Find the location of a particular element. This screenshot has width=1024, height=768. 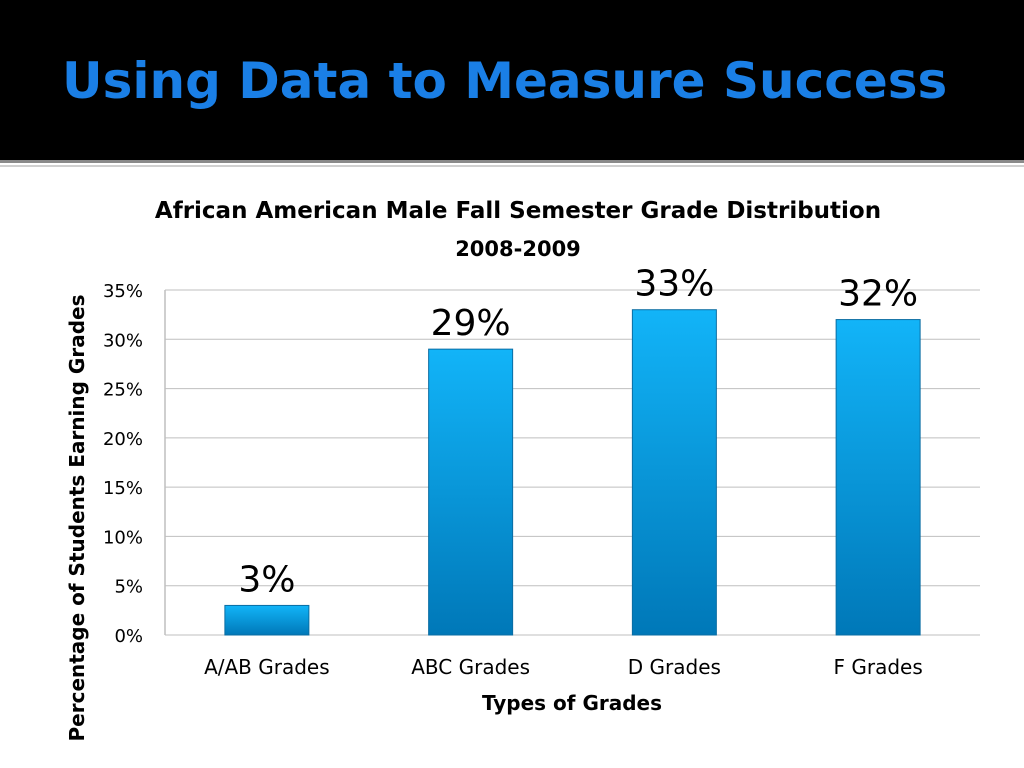

y-axis-label: Percentage of Students Earning Grades is located at coordinates (77, 518).